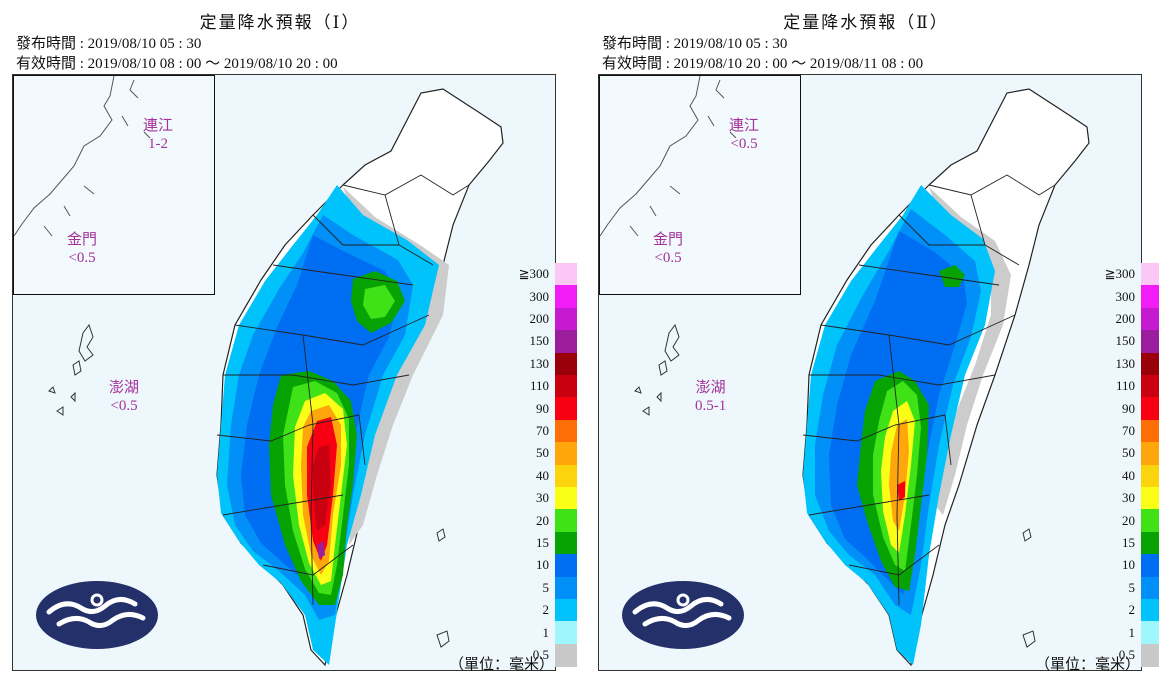  What do you see at coordinates (901, 491) in the screenshot?
I see `rain-50-70-spot` at bounding box center [901, 491].